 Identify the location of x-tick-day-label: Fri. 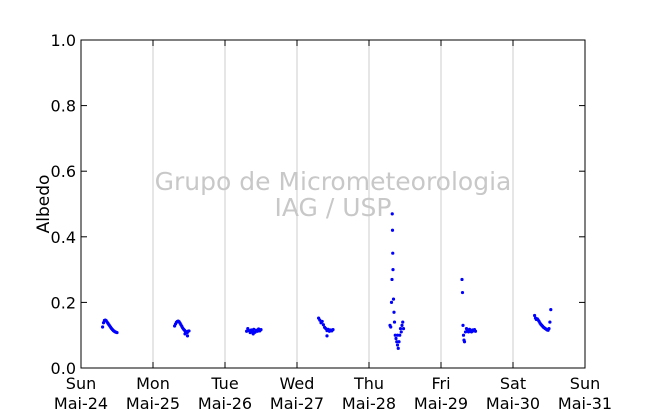
(440, 383).